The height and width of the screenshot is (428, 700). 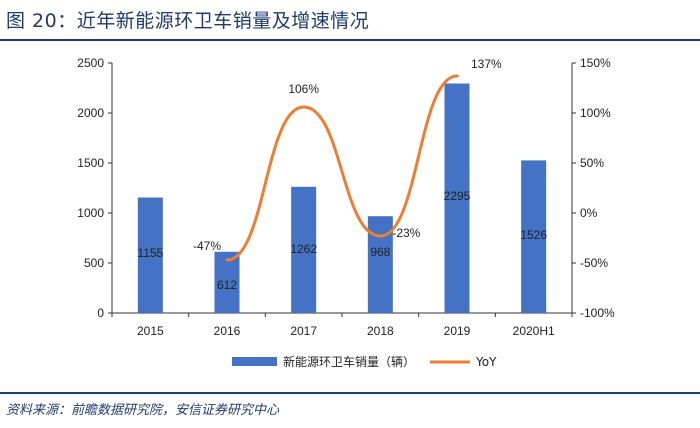 I want to click on yoy-line, so click(x=342, y=168).